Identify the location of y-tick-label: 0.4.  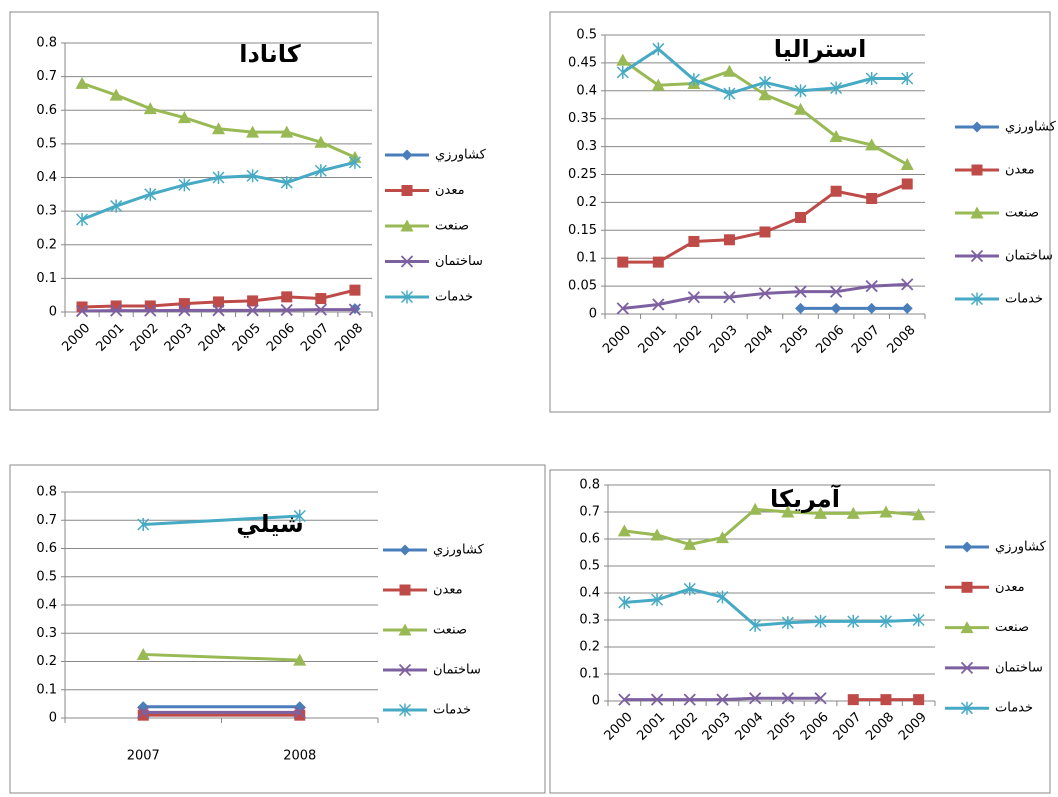
(586, 90).